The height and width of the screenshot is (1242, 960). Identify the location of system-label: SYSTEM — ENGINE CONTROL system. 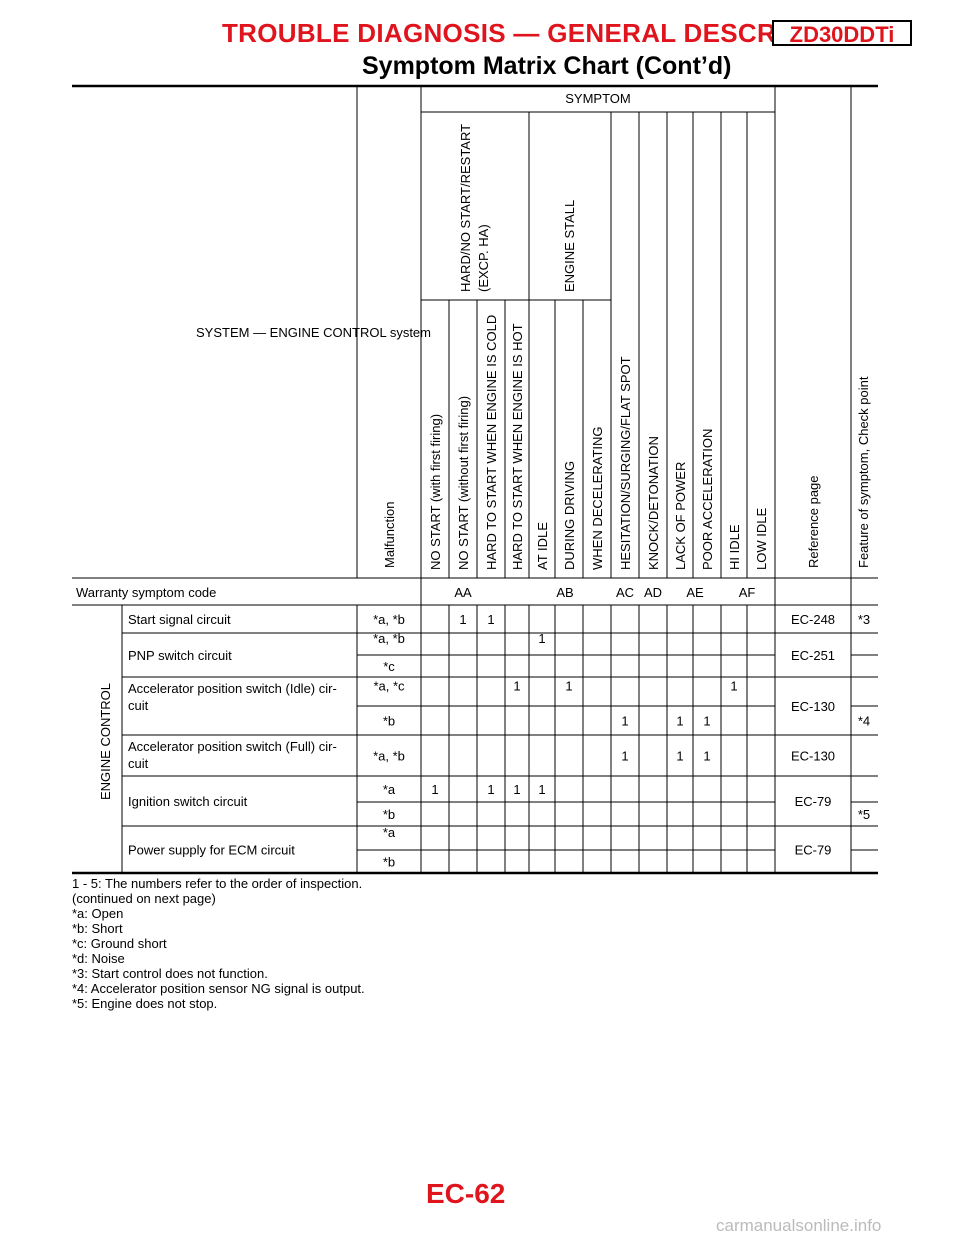
(313, 332).